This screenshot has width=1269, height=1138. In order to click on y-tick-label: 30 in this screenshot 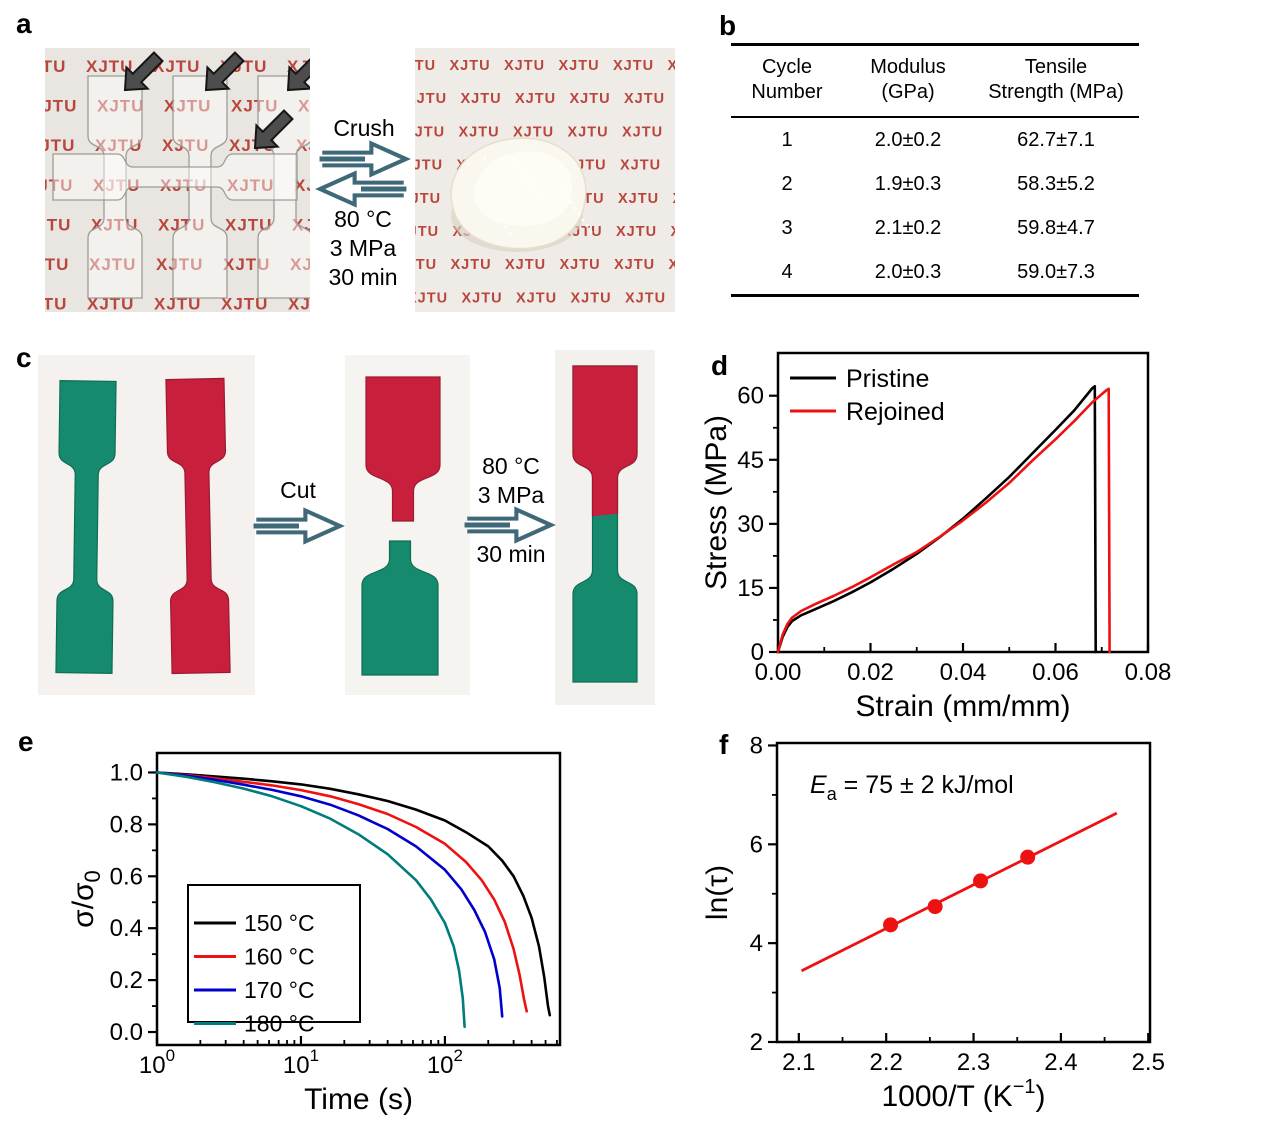, I will do `click(750, 524)`.